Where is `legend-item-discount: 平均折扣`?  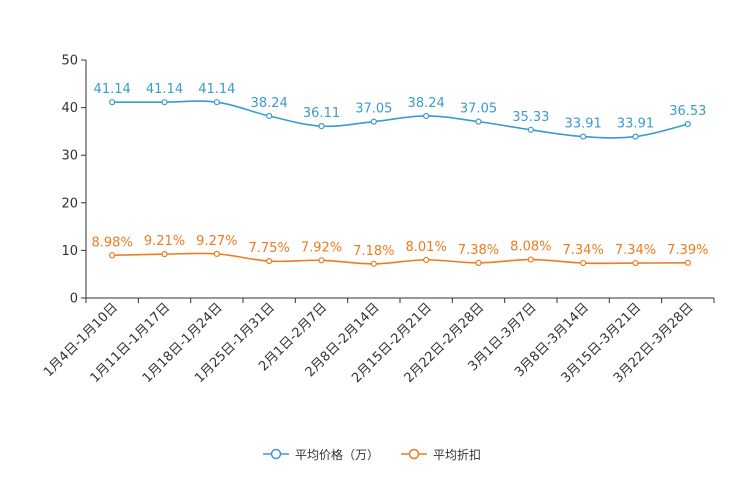 legend-item-discount: 平均折扣 is located at coordinates (441, 454).